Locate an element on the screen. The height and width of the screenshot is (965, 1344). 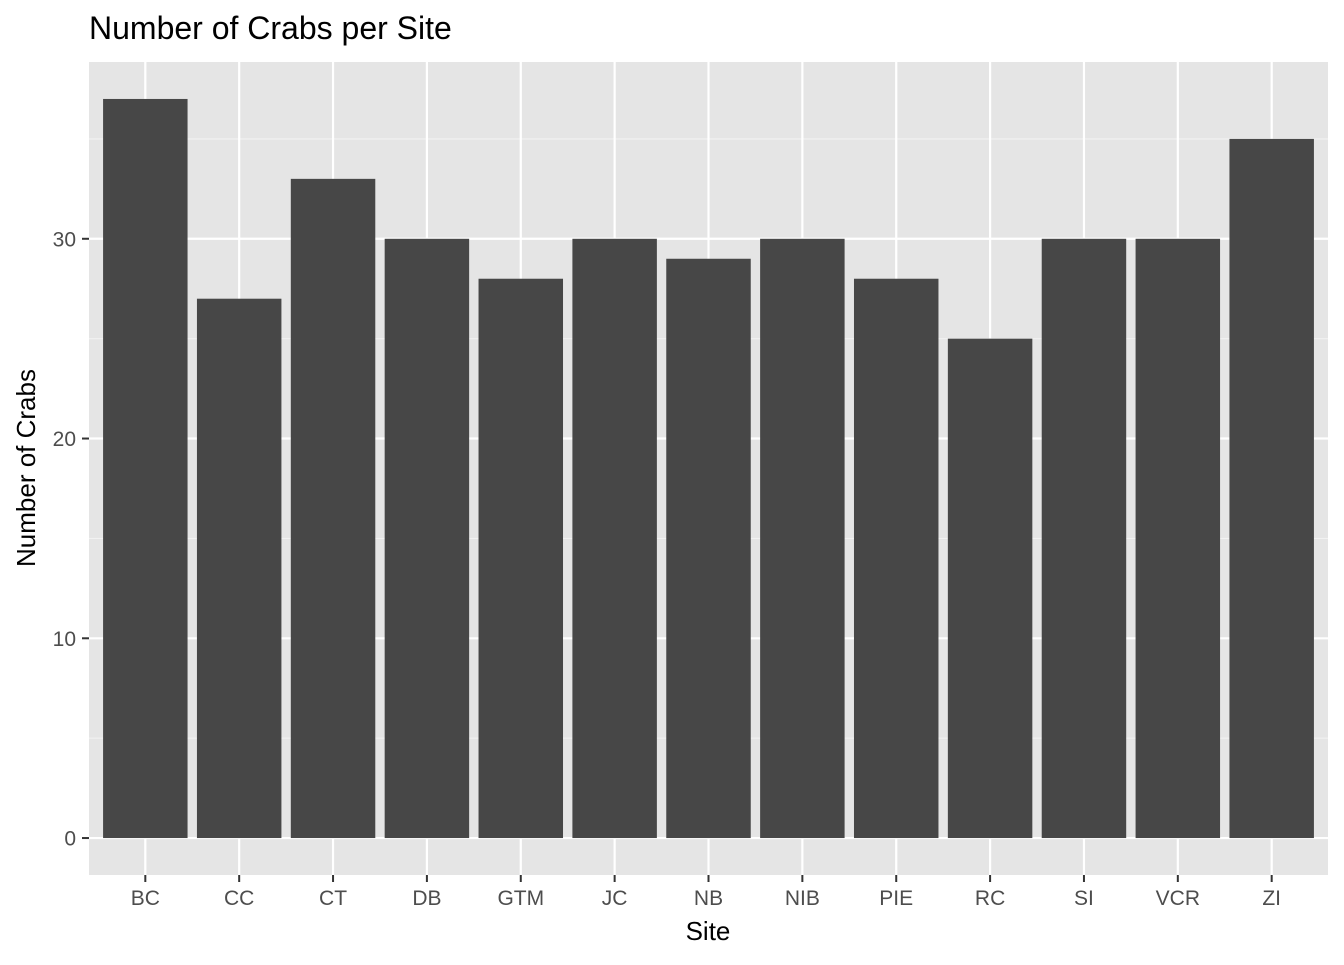
bar-si is located at coordinates (1084, 538).